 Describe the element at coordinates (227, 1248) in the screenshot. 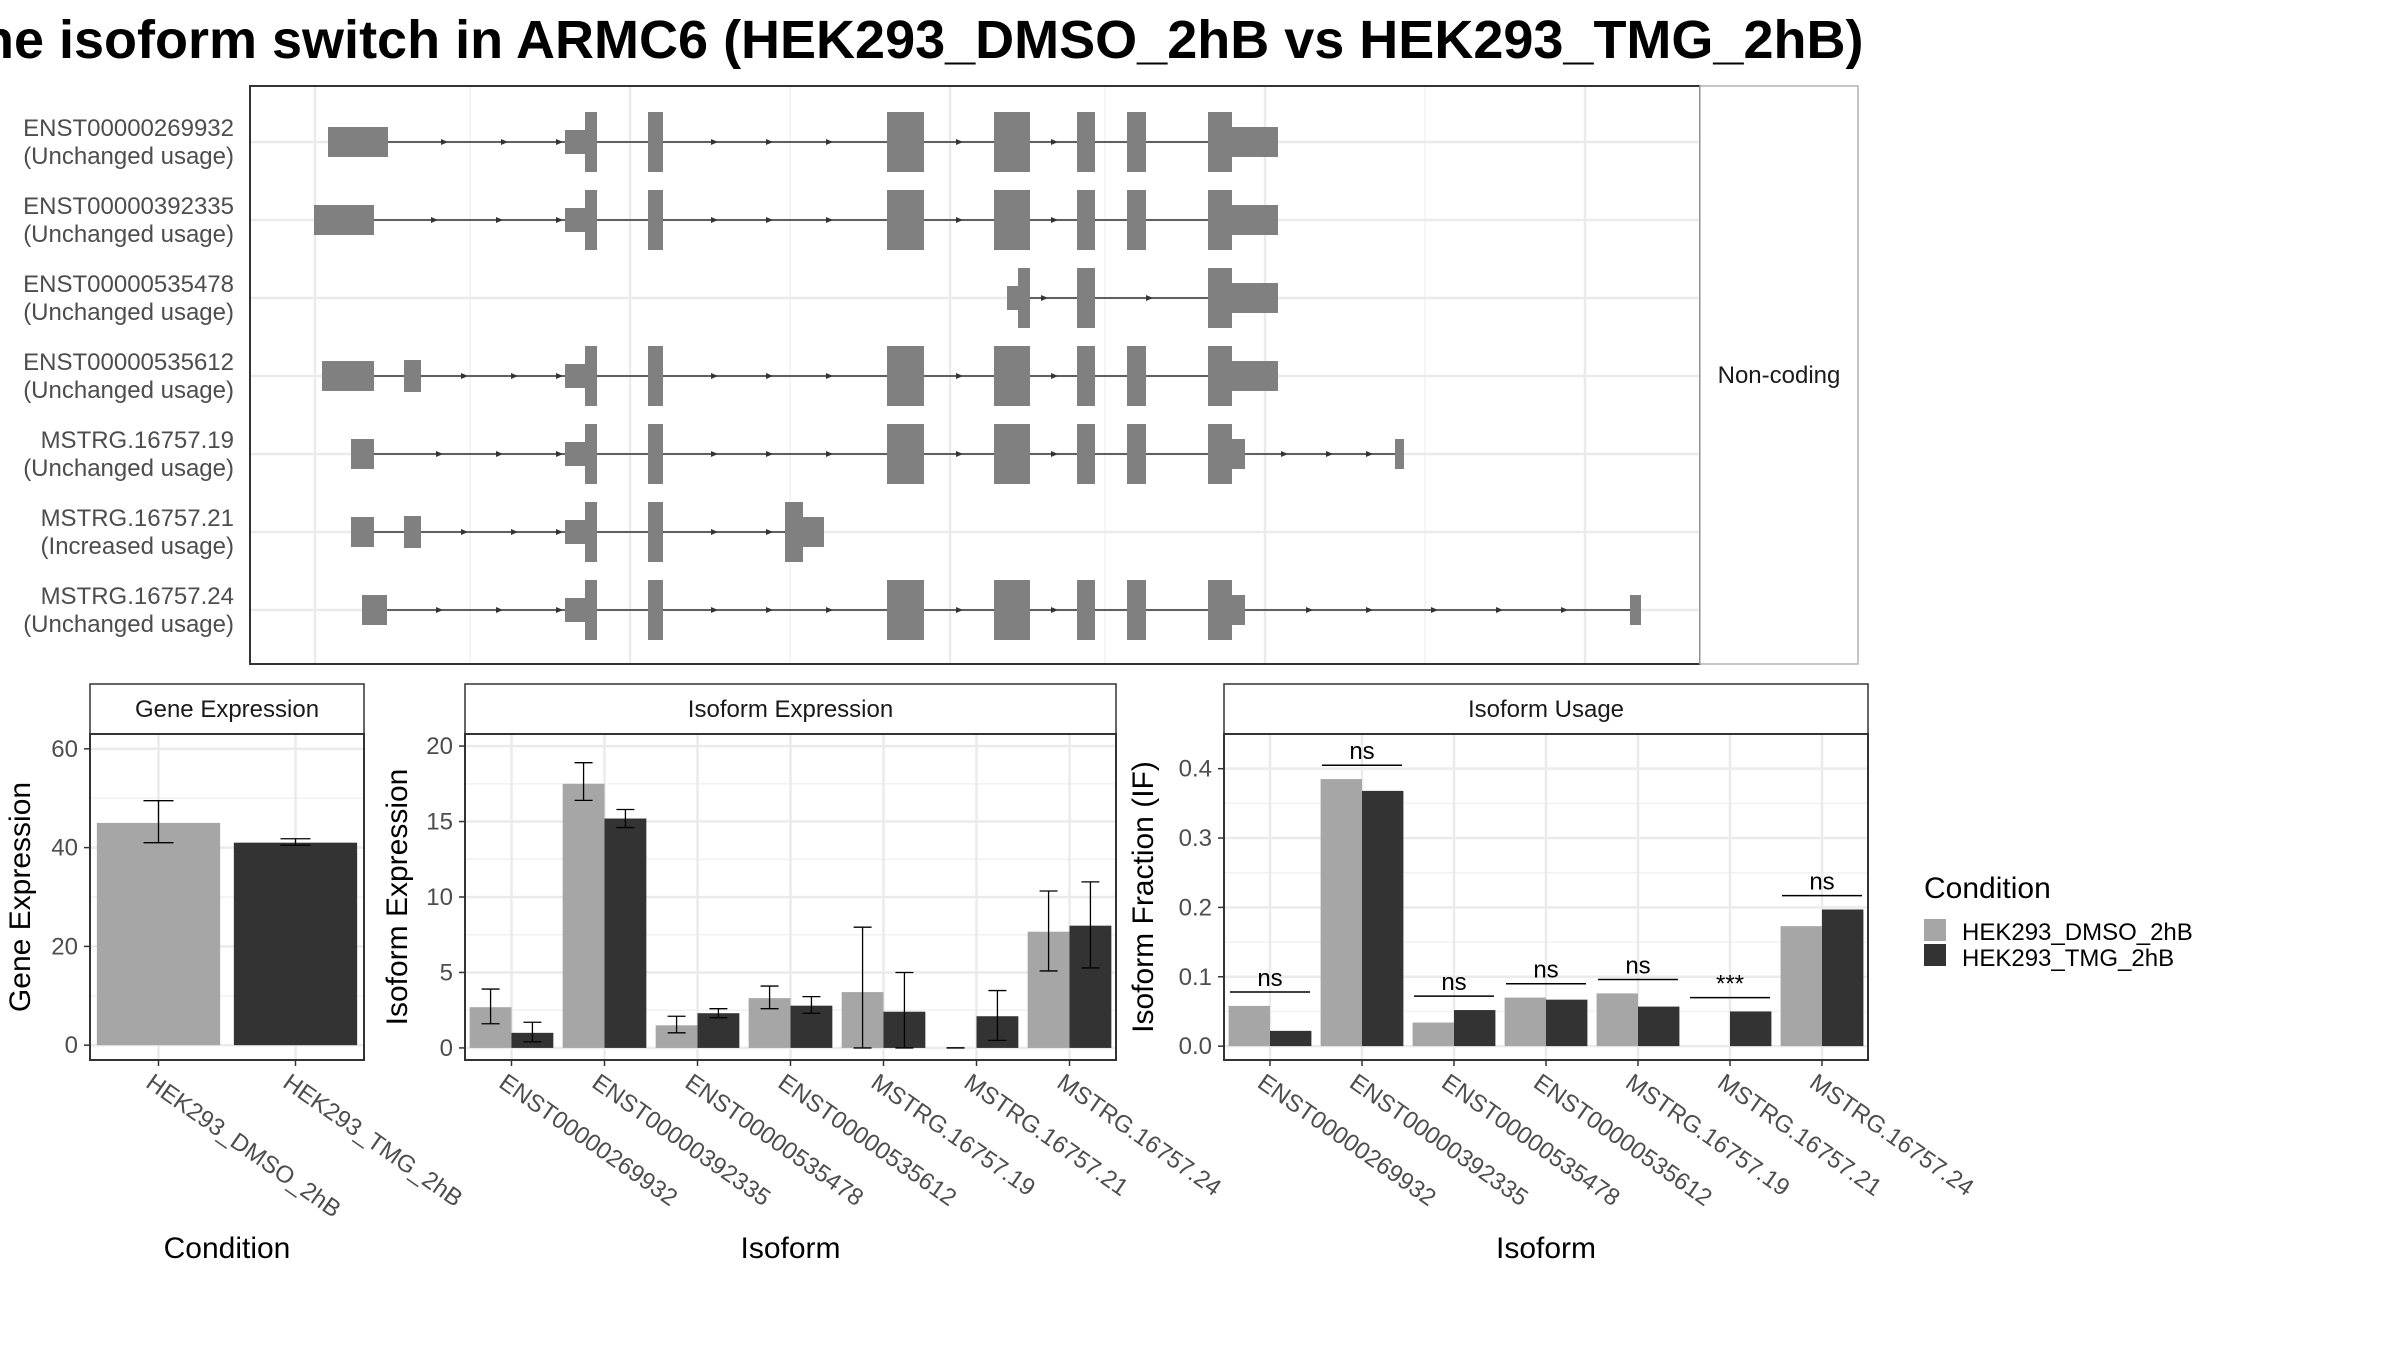

I see `x-axis-title: Condition` at that location.